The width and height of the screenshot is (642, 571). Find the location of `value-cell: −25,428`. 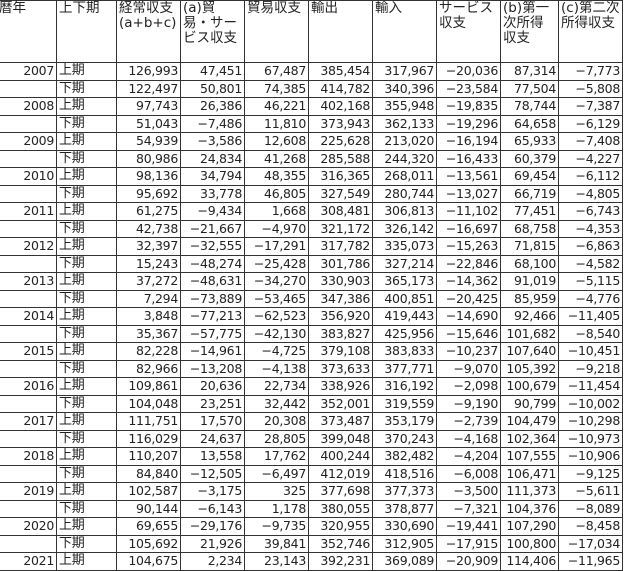

value-cell: −25,428 is located at coordinates (276, 263).